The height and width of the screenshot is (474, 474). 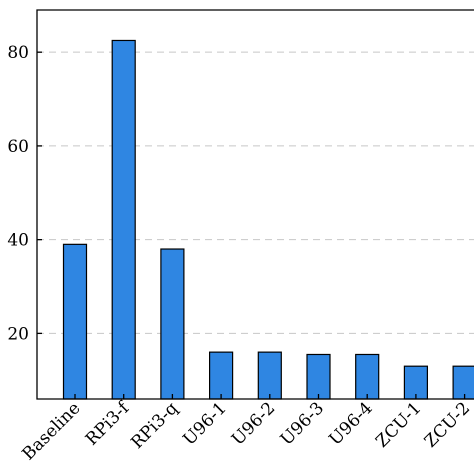 What do you see at coordinates (253, 423) in the screenshot?
I see `x-label-u96-2: U96-2` at bounding box center [253, 423].